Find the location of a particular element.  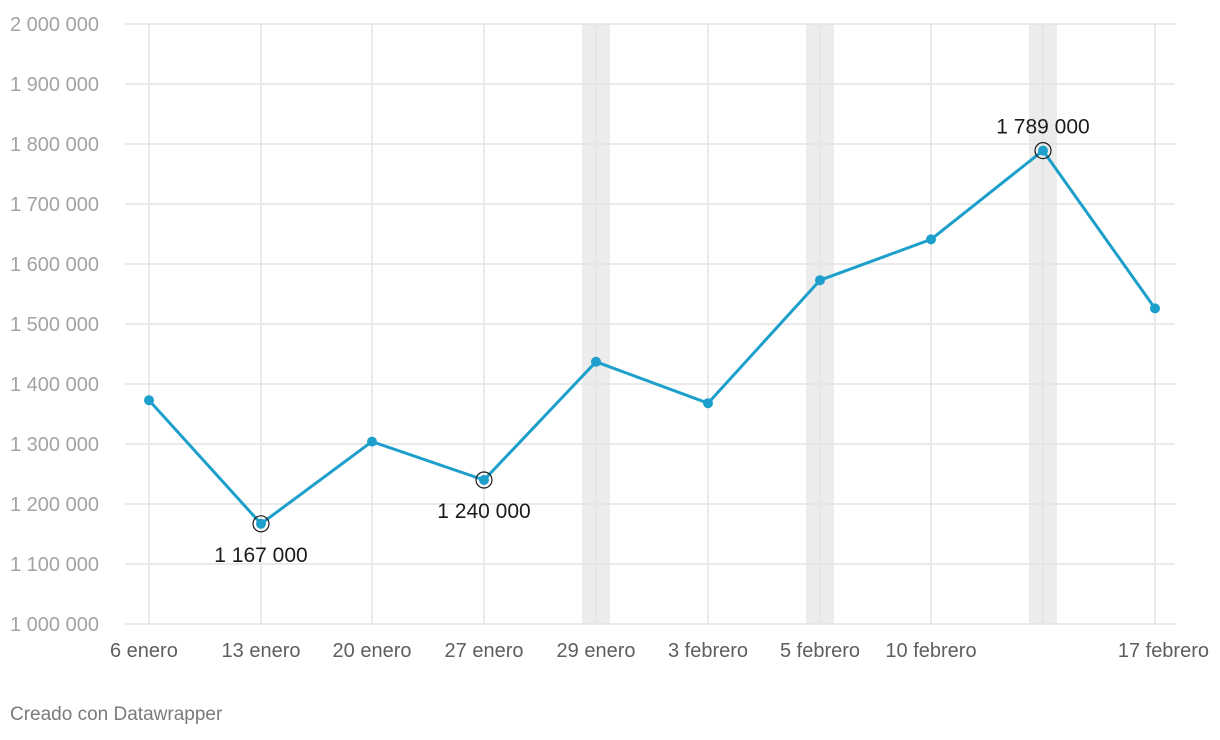

x-tick-label: 20 enero is located at coordinates (372, 651).